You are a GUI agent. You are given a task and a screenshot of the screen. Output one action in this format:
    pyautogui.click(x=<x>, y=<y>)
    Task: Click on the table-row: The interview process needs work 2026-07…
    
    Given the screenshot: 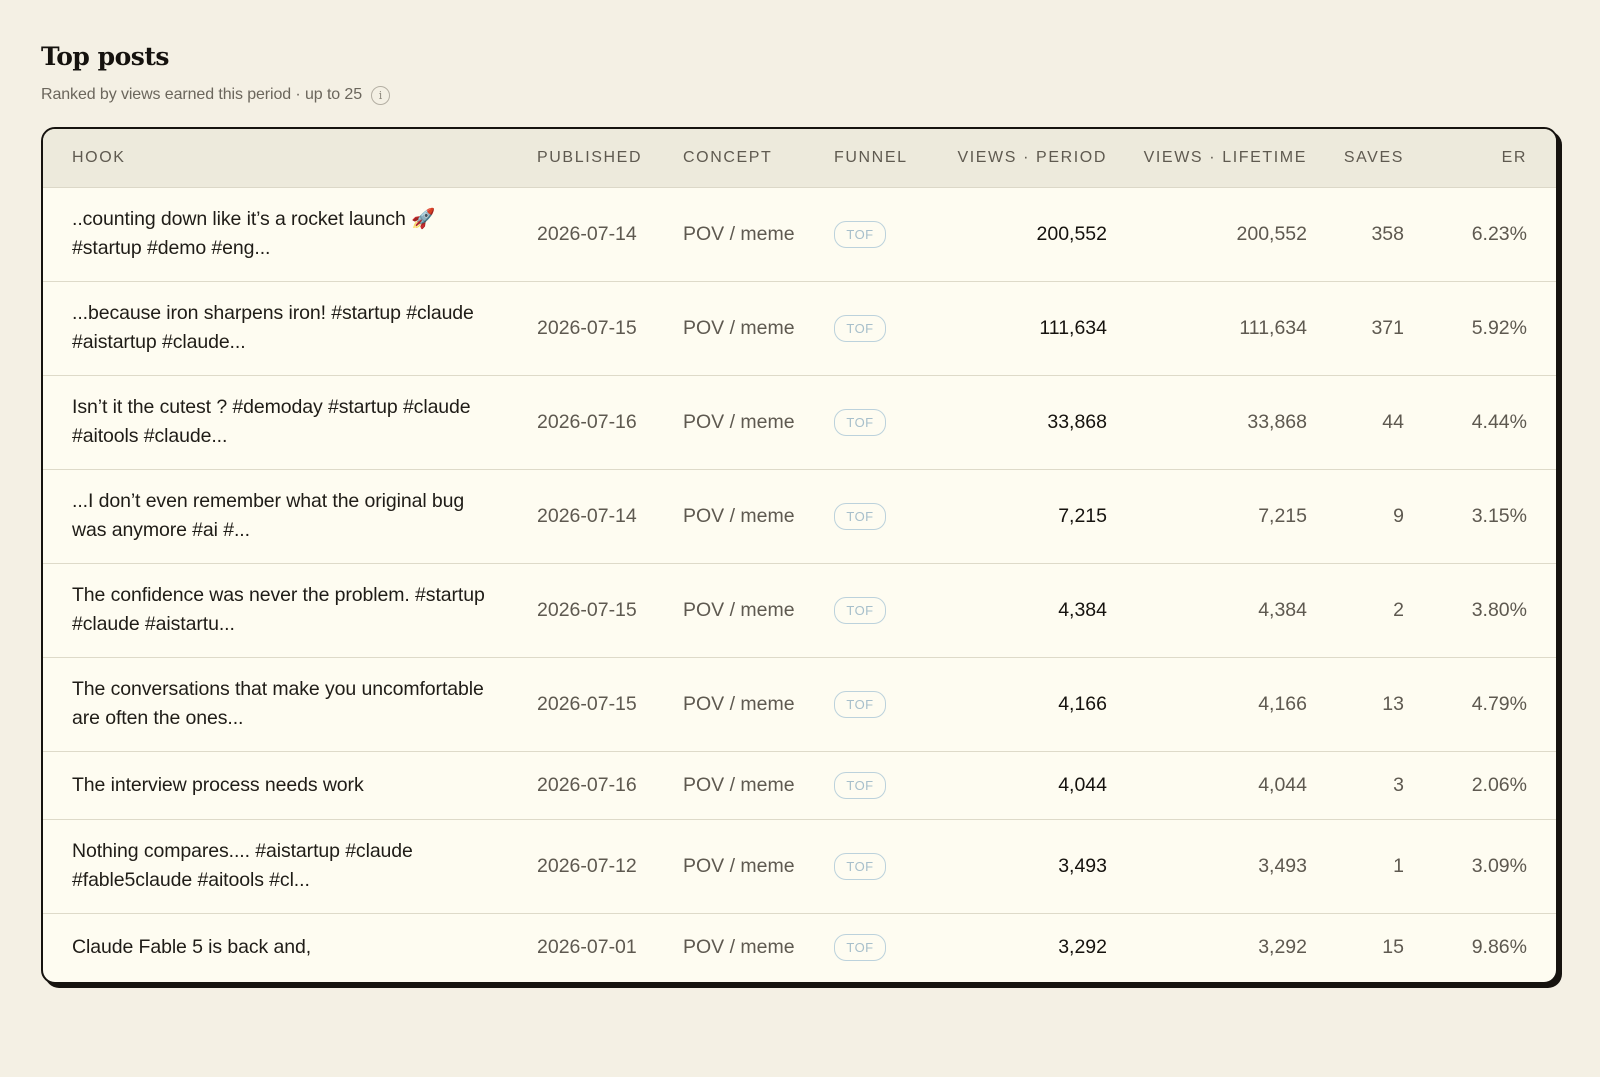 What is the action you would take?
    pyautogui.click(x=799, y=785)
    